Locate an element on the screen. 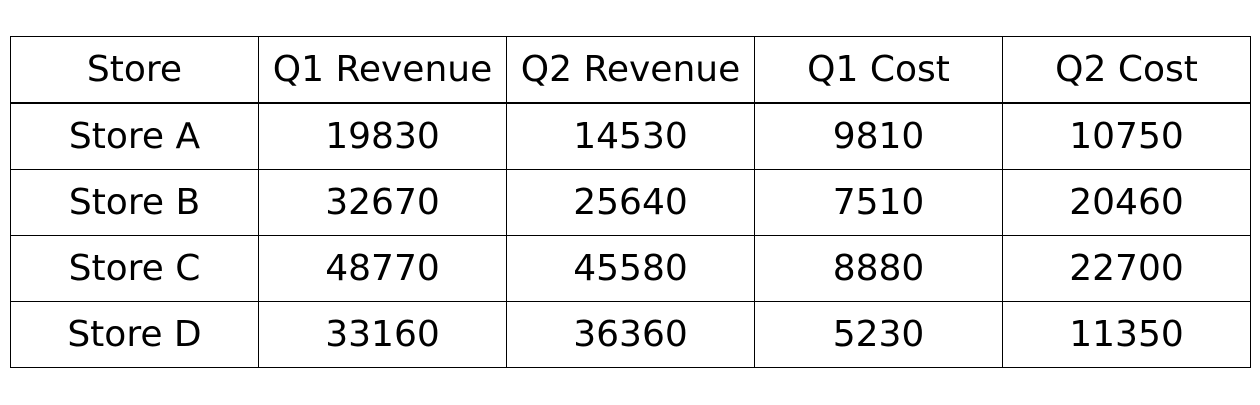  cell-q1-cost: 7510 is located at coordinates (878, 202).